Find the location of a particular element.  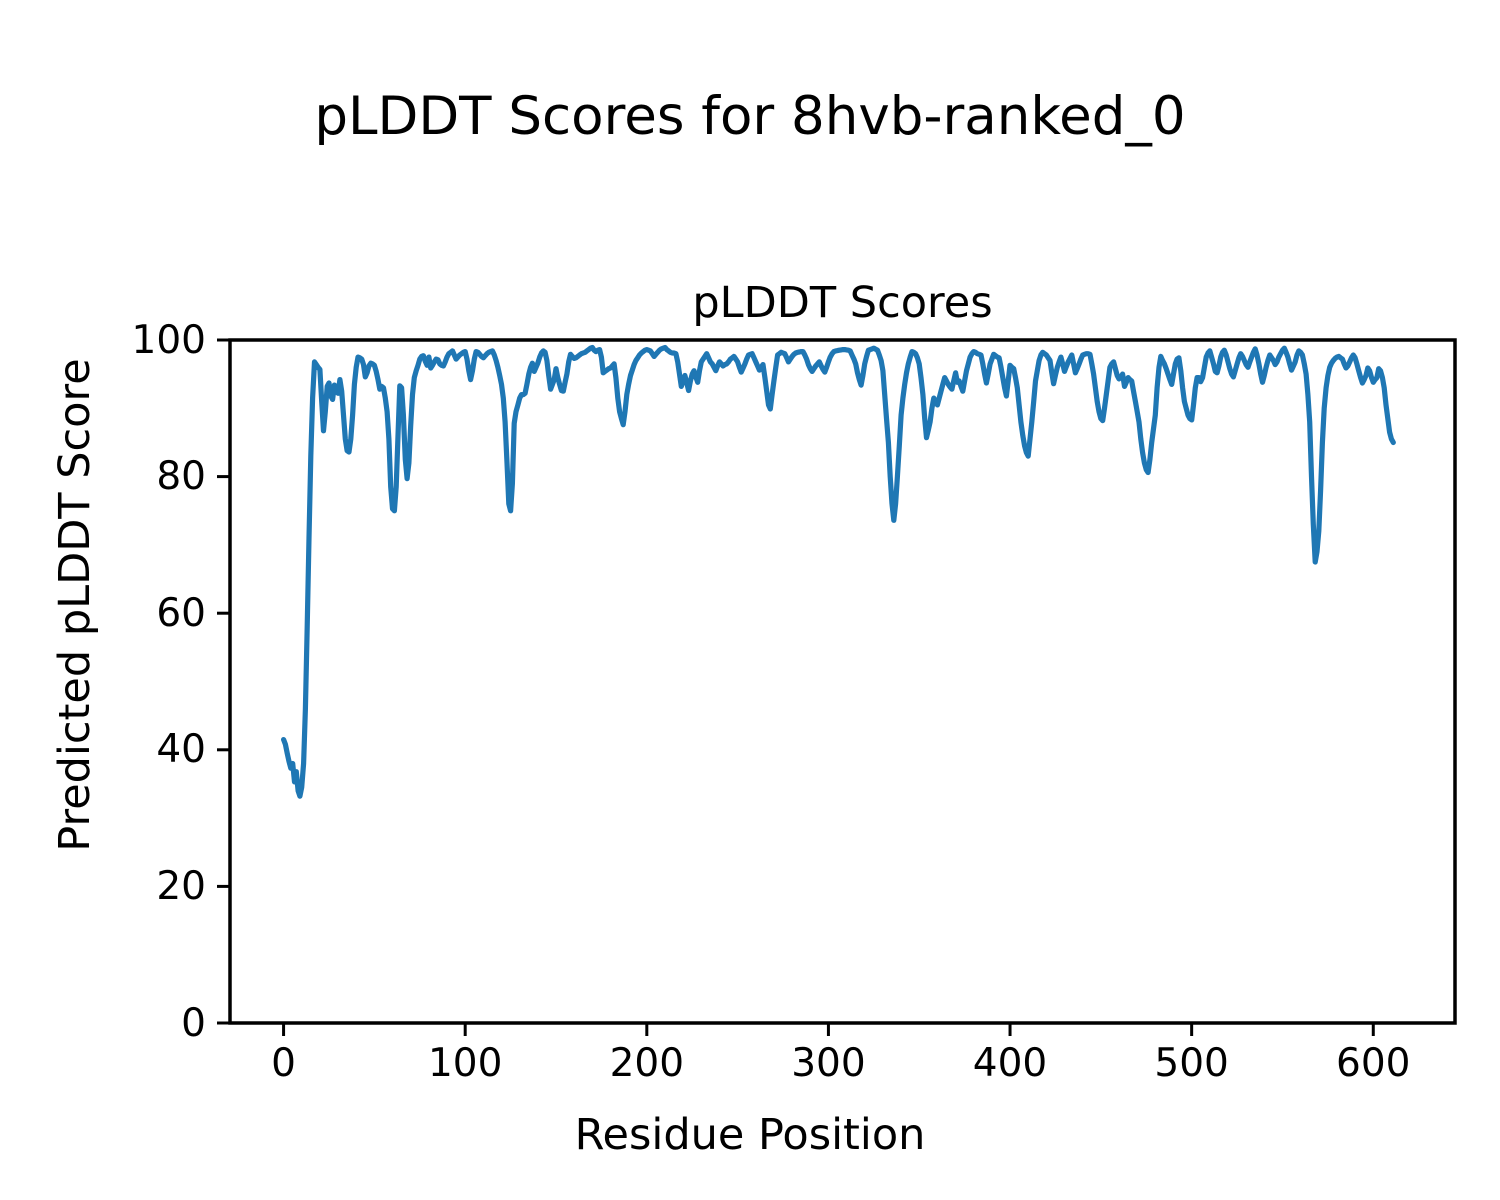

x-tick-label: 100 is located at coordinates (465, 1063).